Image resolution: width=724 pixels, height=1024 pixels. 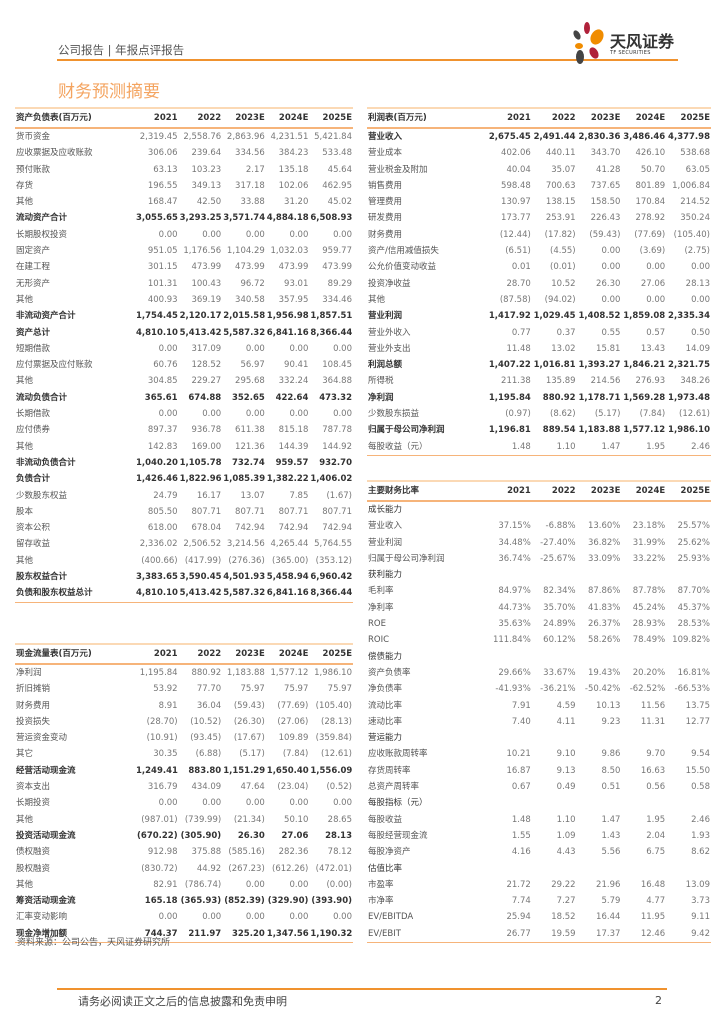 I want to click on row-label: 固定资产, so click(x=33, y=251).